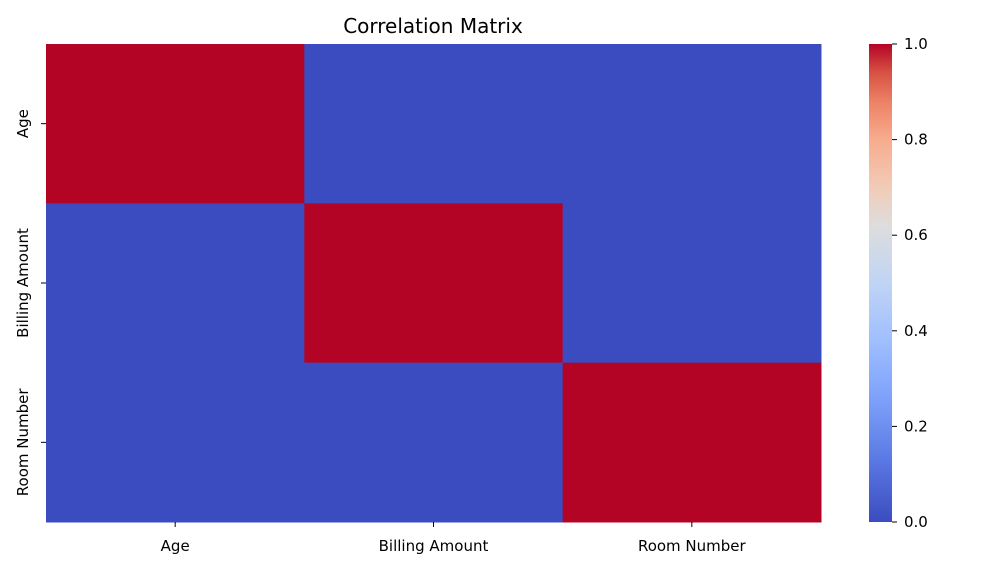  Describe the element at coordinates (23, 283) in the screenshot. I see `y-tick-label: Billing Amount` at that location.